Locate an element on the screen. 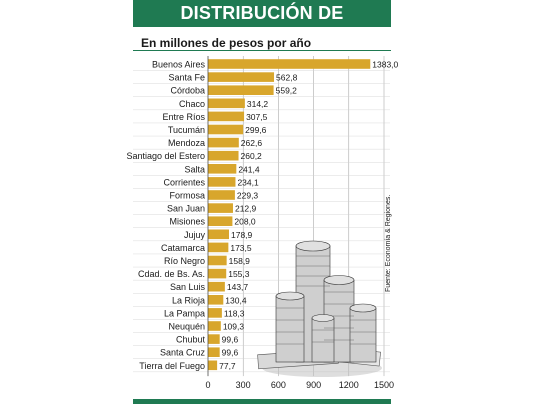  value-label: 241,4 is located at coordinates (249, 169).